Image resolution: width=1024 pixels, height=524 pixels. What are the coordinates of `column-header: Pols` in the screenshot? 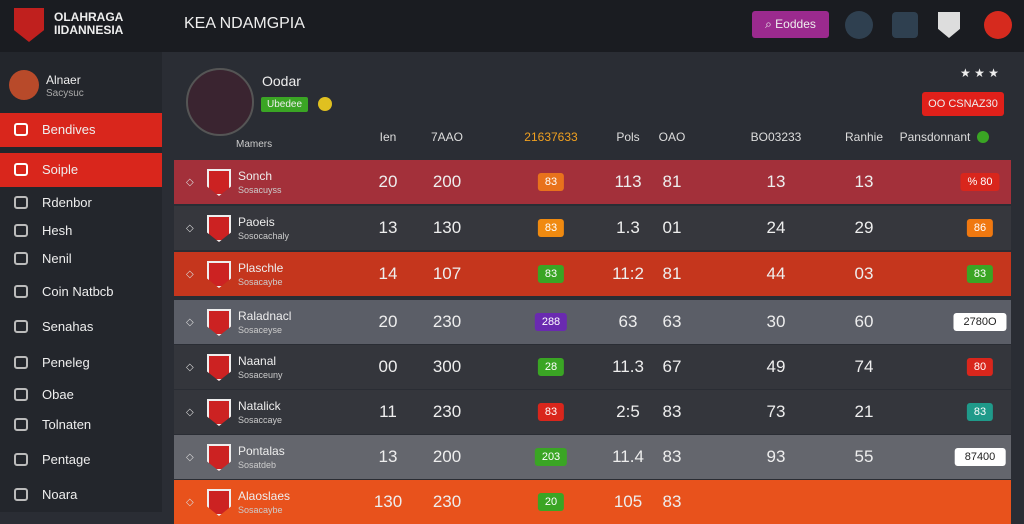 It's located at (628, 137).